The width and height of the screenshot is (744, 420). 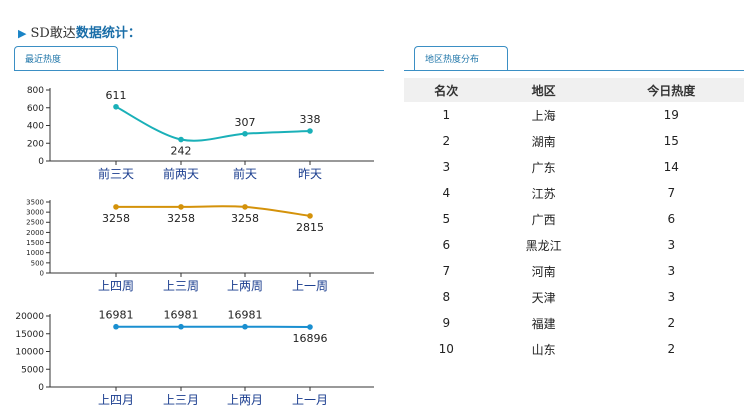 I want to click on x-tick-label: 上三月, so click(x=181, y=400).